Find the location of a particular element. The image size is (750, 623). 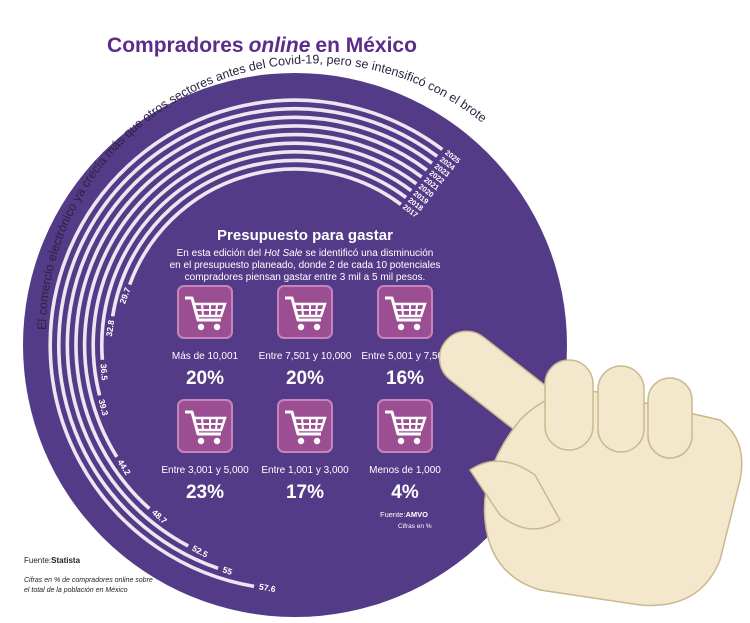

value-label: 32.8 is located at coordinates (110, 328).